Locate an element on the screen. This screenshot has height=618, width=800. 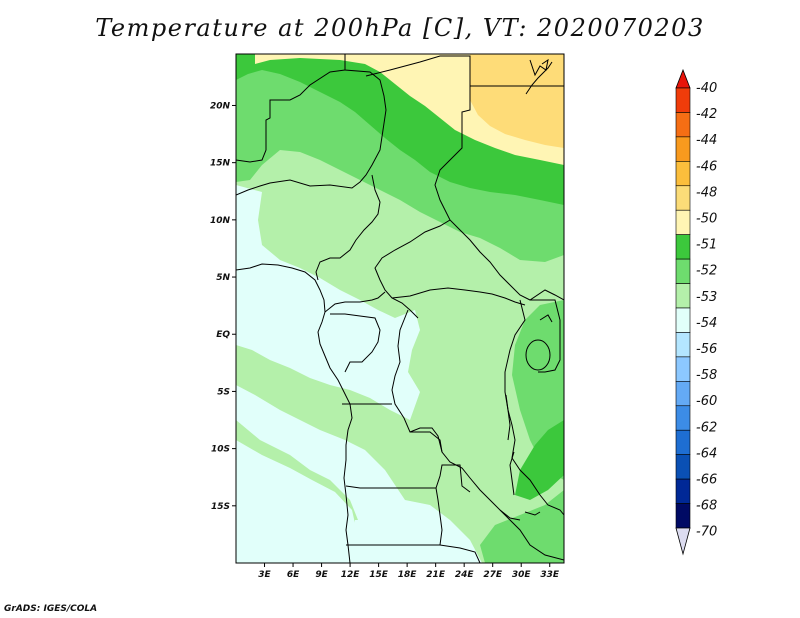
colorbar-label: -54 is located at coordinates (706, 323).